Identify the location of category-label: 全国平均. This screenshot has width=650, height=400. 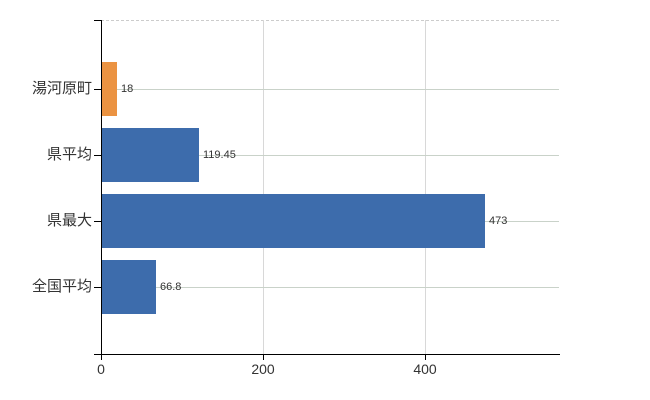
(61, 286).